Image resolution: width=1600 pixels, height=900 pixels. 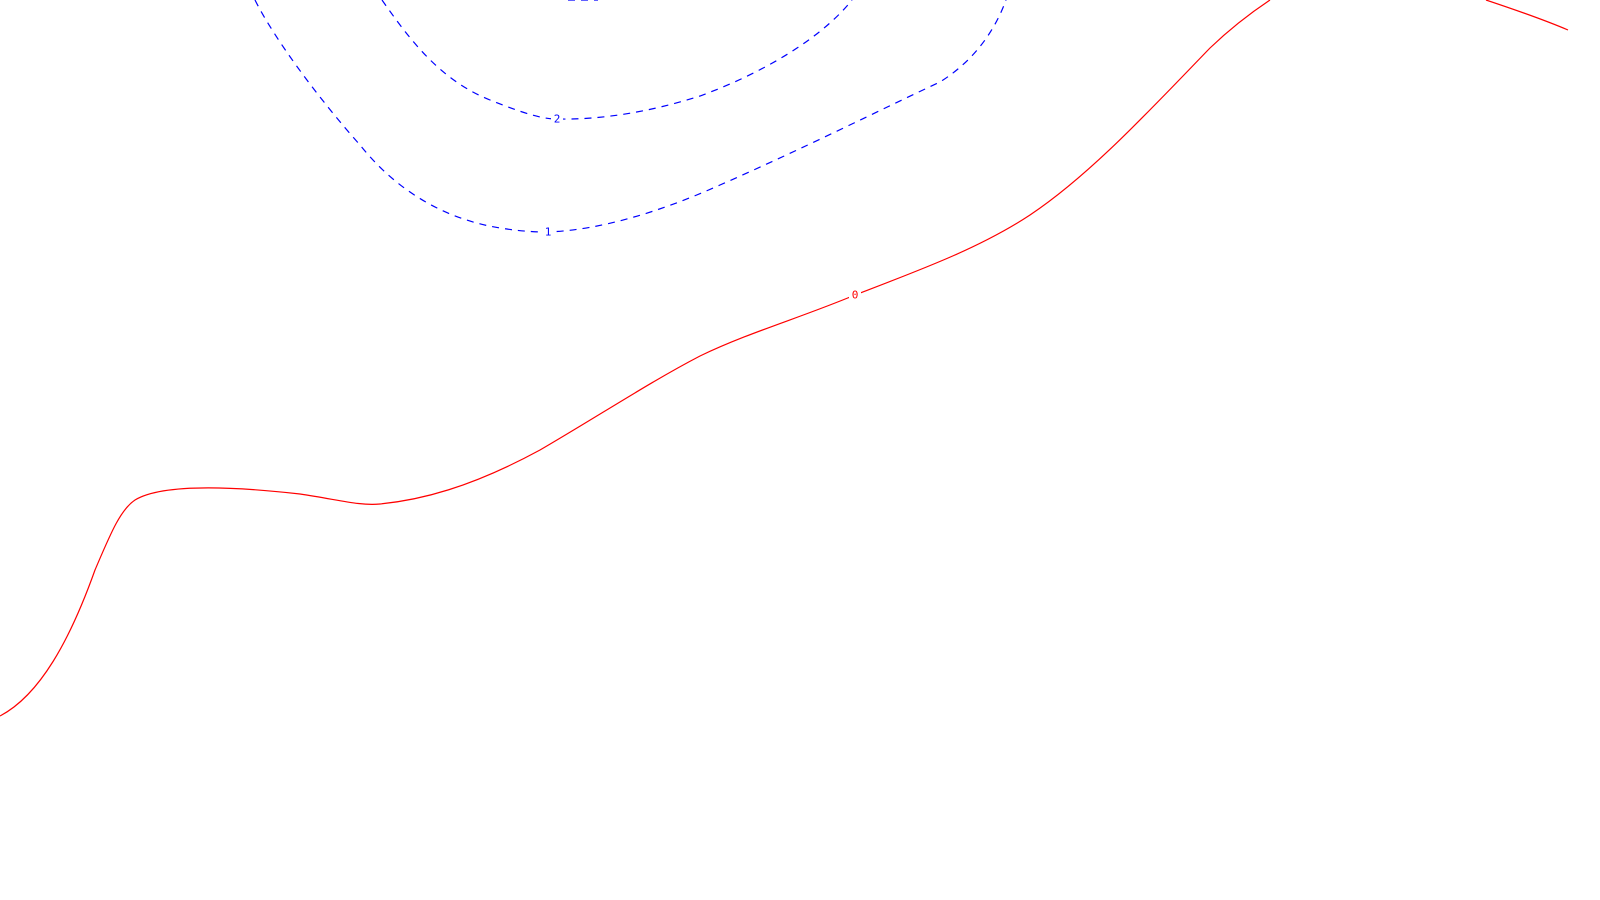 I want to click on contour-label-level-1: 1, so click(x=548, y=232).